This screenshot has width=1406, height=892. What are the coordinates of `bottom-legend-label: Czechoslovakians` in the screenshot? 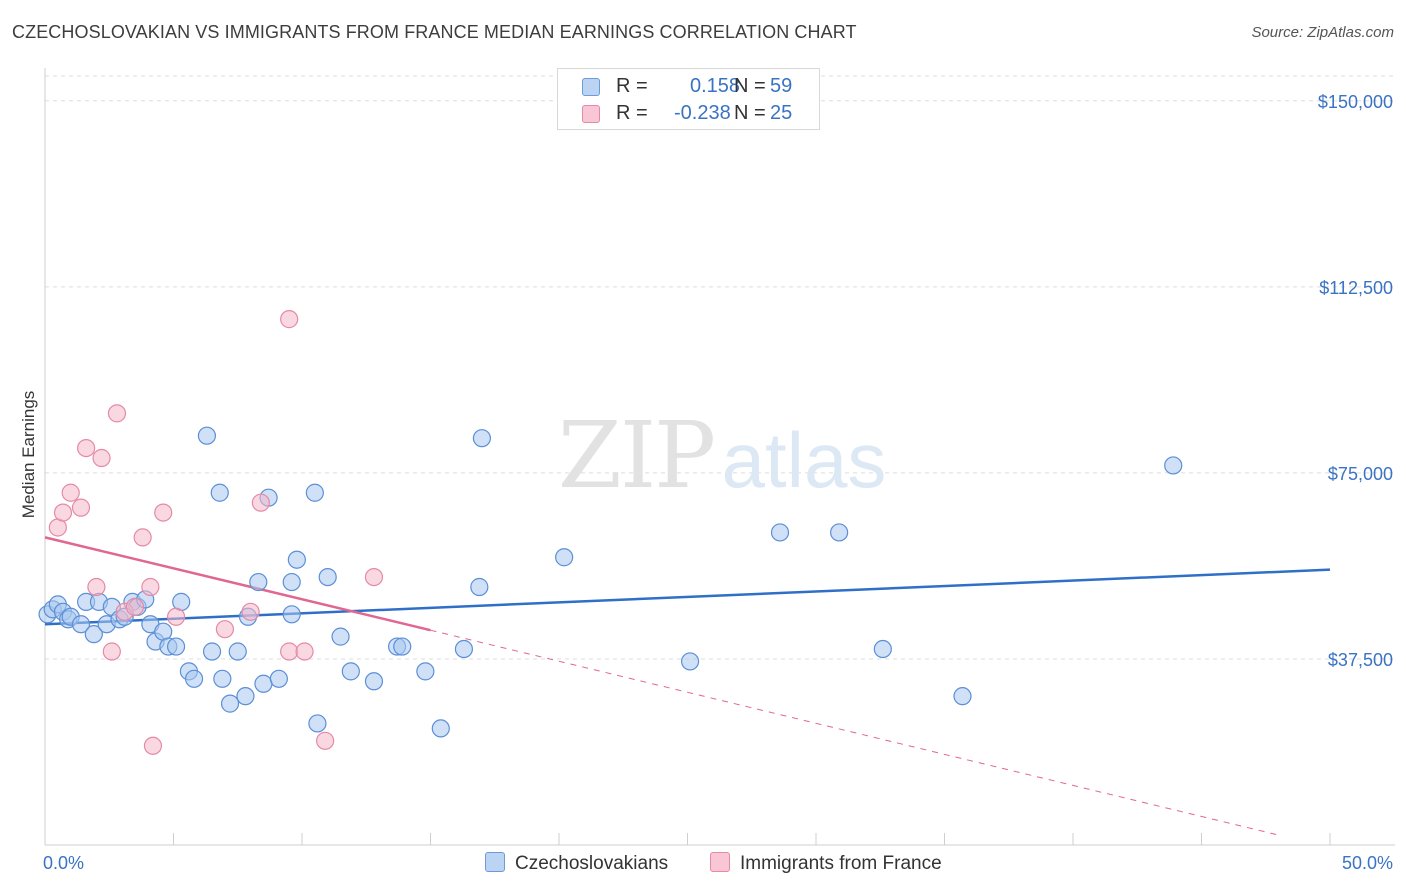 It's located at (592, 863).